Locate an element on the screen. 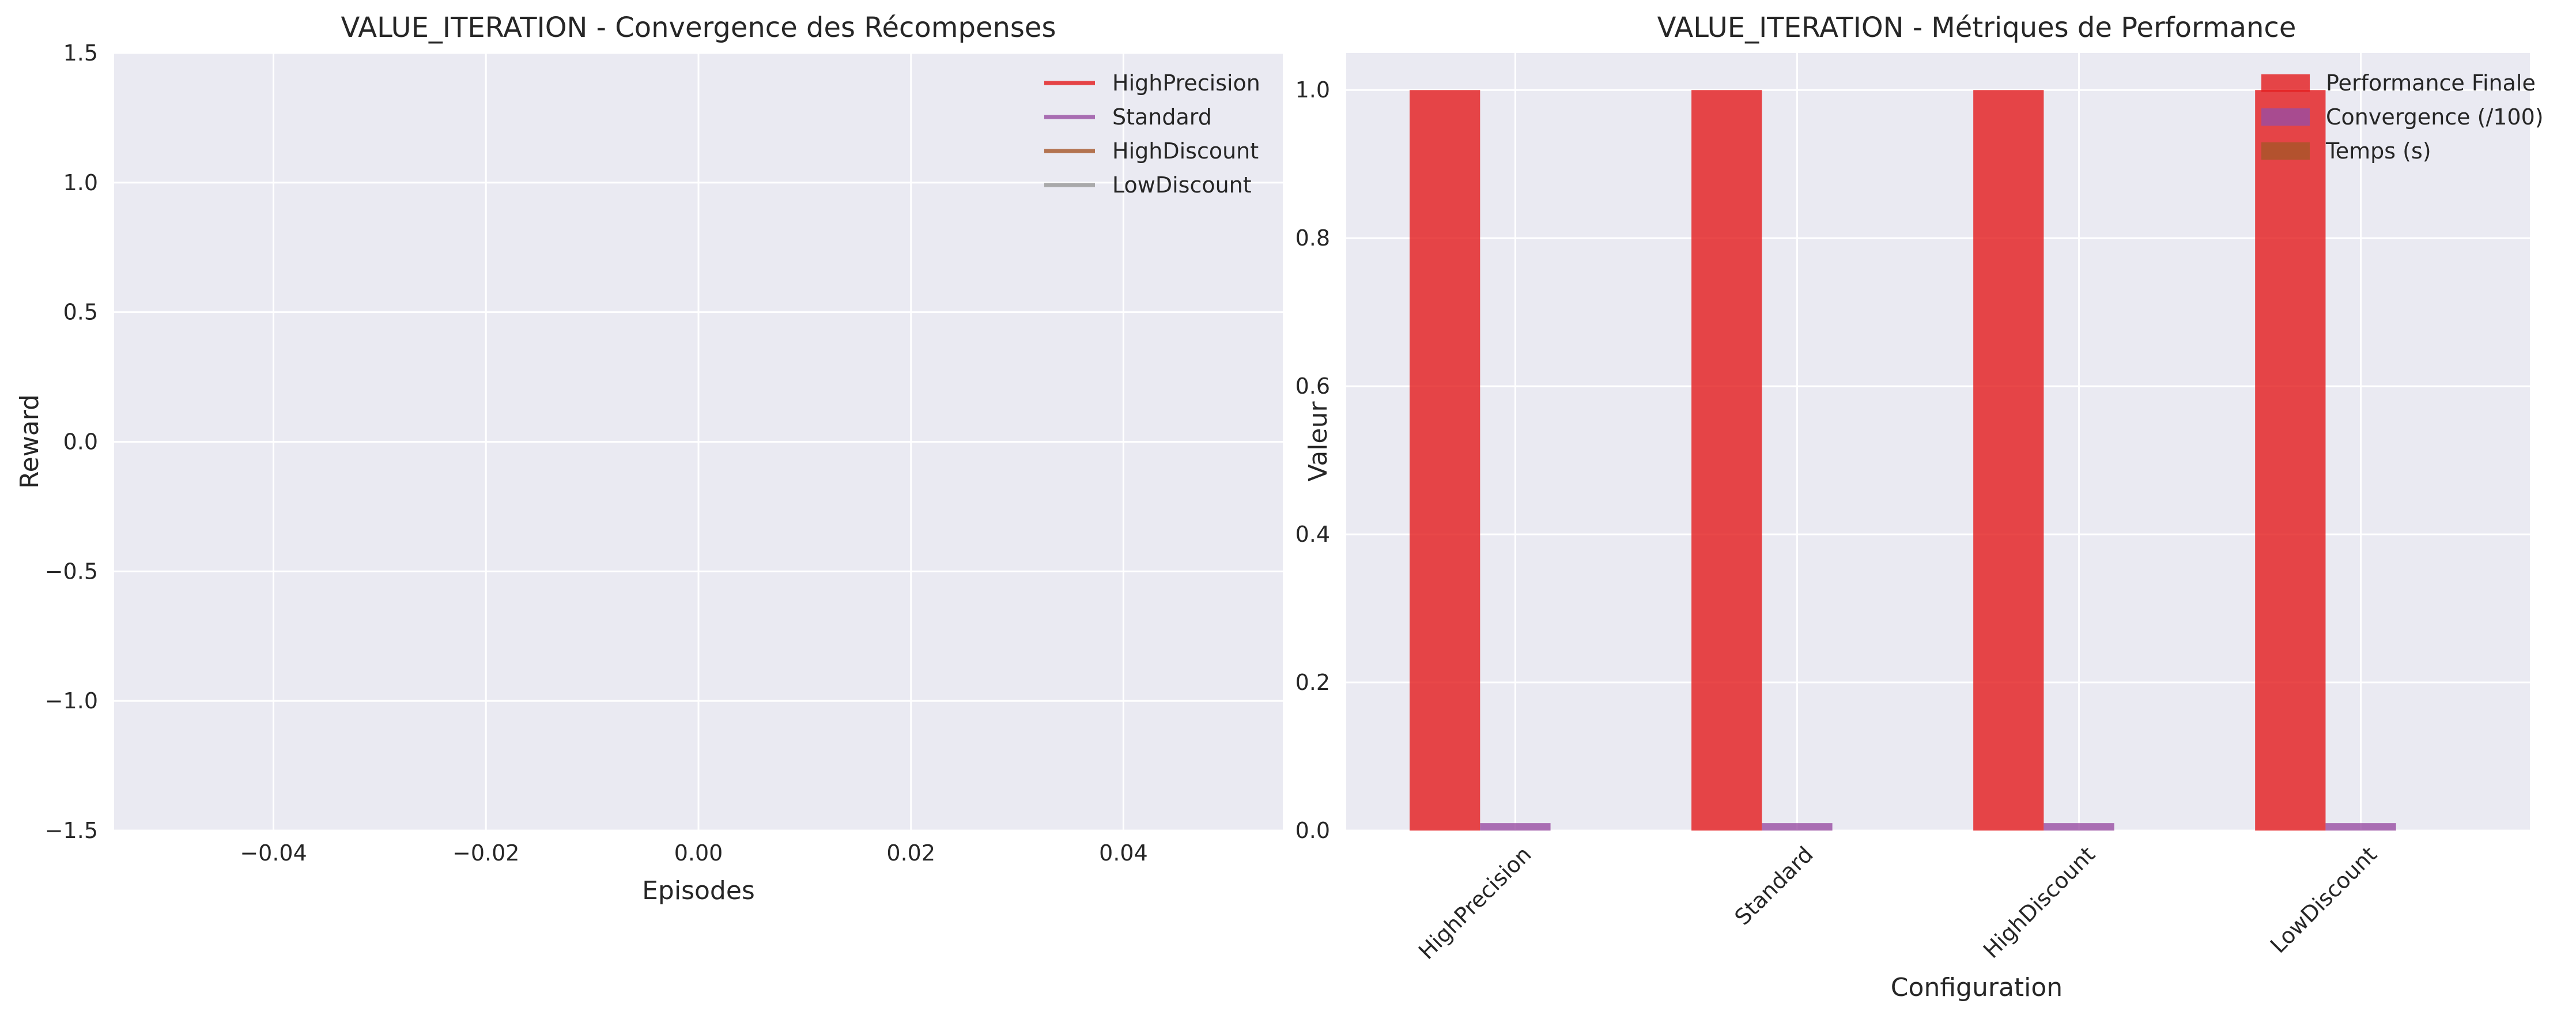  left-y-ticks: 1.5 1.0 0.5 0.0 −0.5 −1.0 −1.5 is located at coordinates (71, 441).